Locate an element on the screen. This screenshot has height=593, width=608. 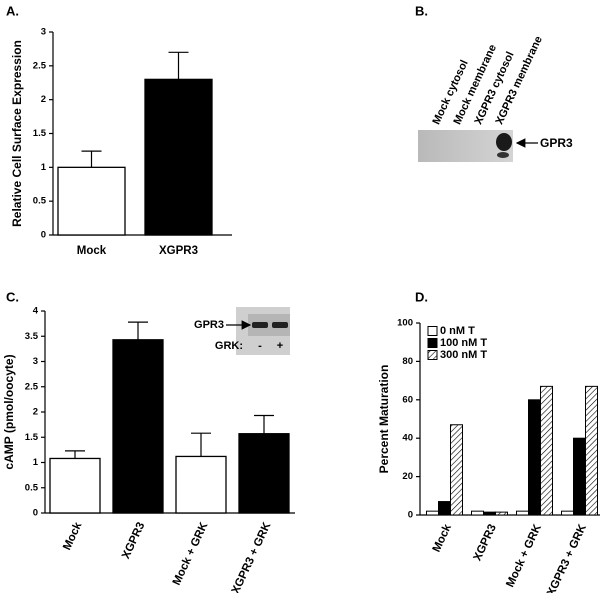
y-tick-label: 100 is located at coordinates (405, 323).